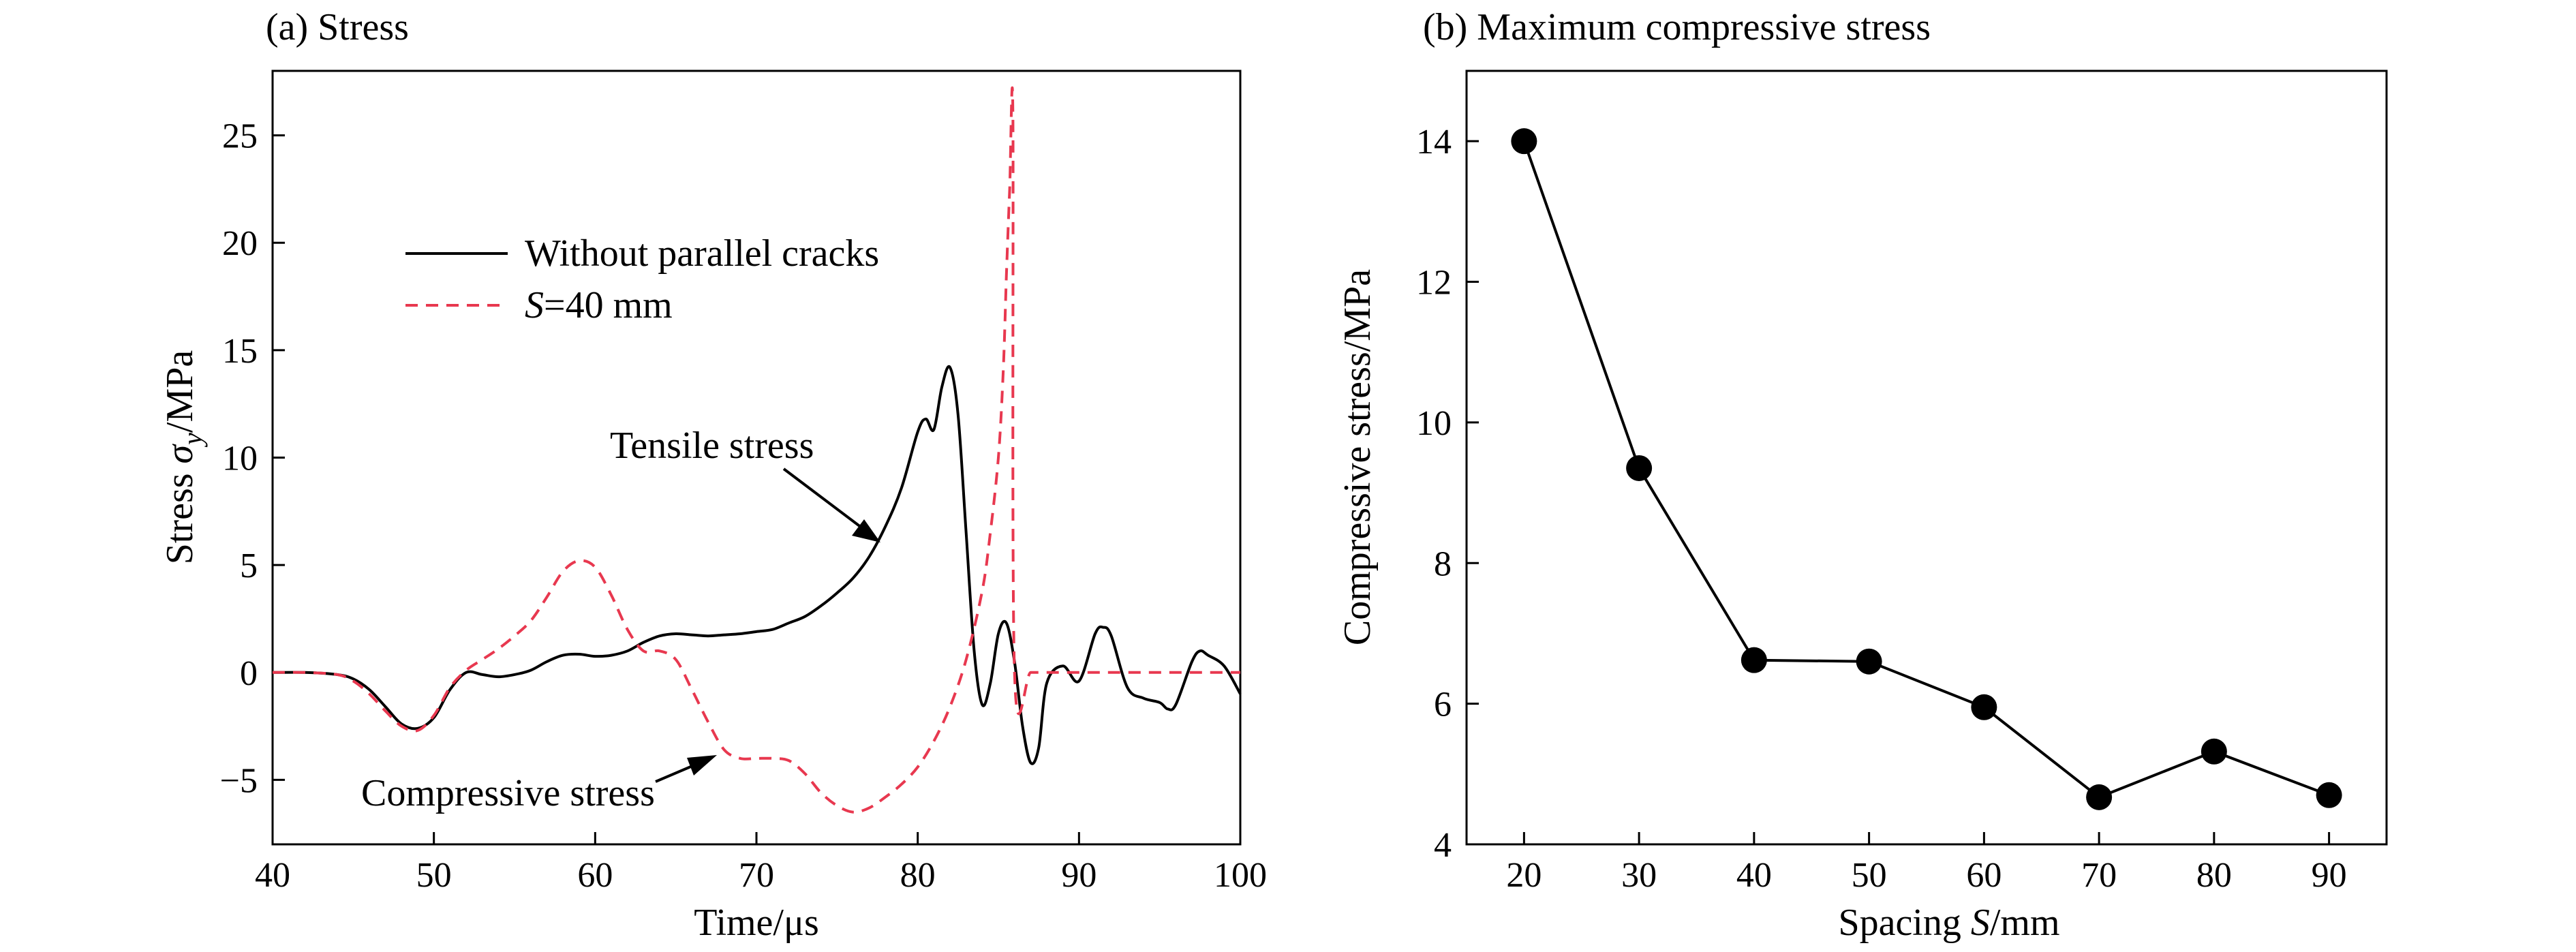 Image resolution: width=2576 pixels, height=952 pixels. I want to click on panel-b-xlabel: Spacing S/mm, so click(1949, 923).